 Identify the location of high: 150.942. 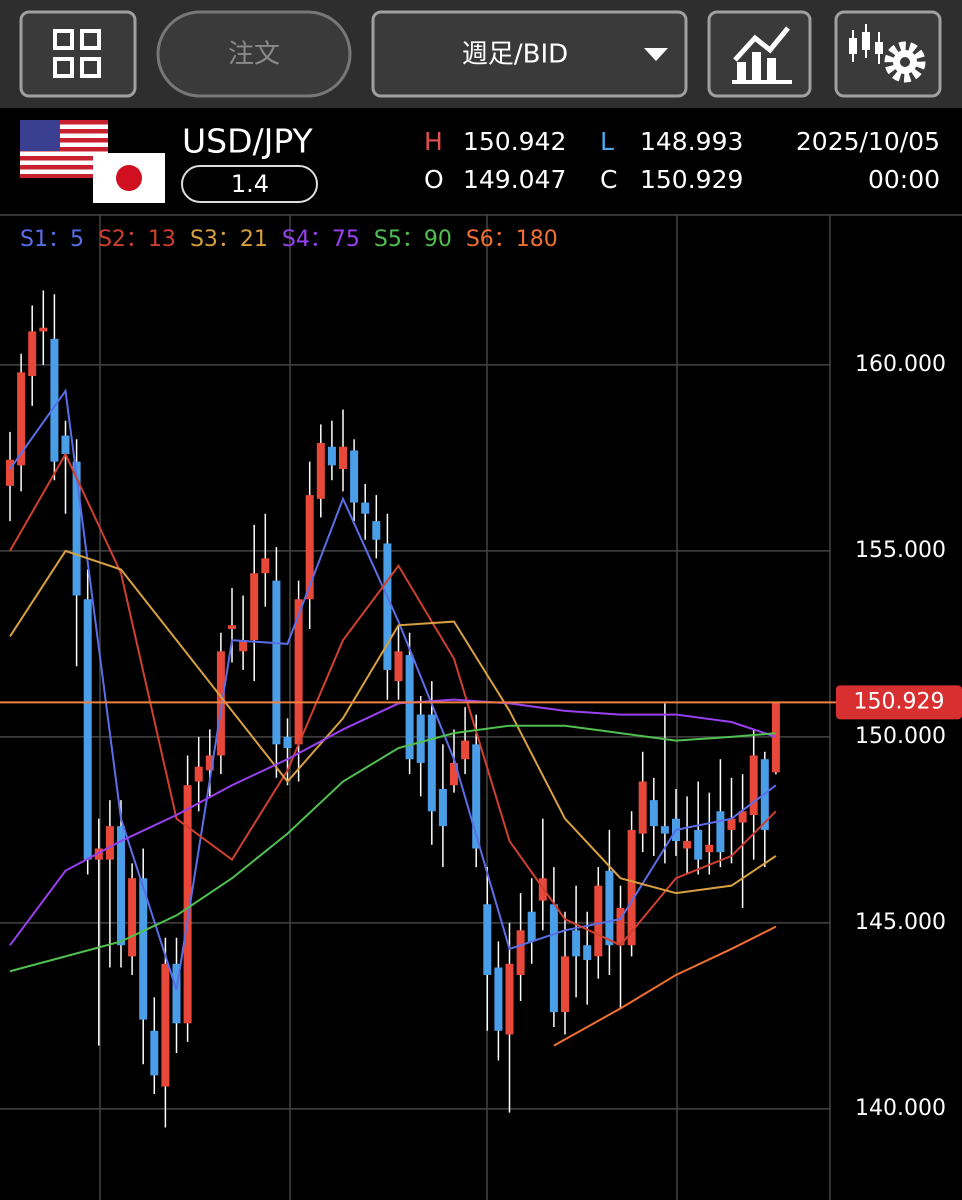
(514, 141).